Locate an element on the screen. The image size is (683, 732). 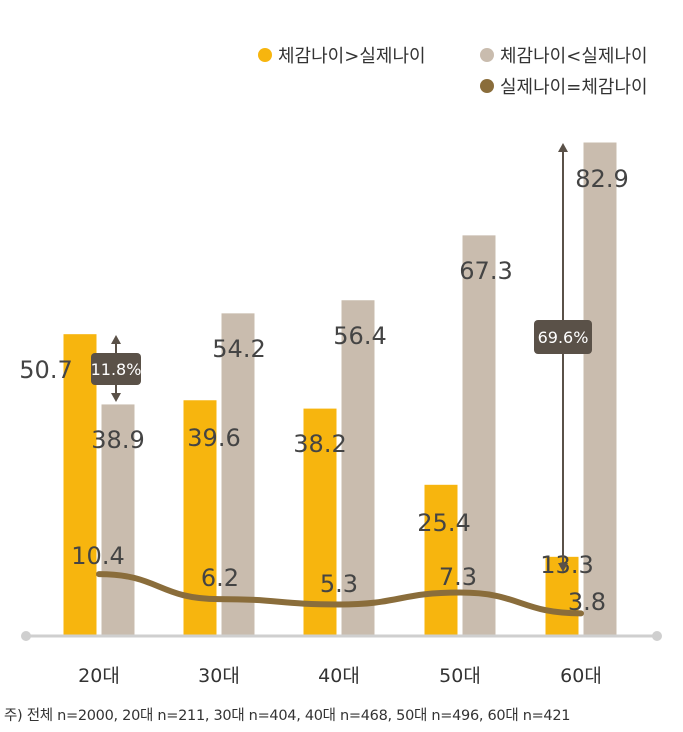
bar1-value-label: 13.3 is located at coordinates (566, 565).